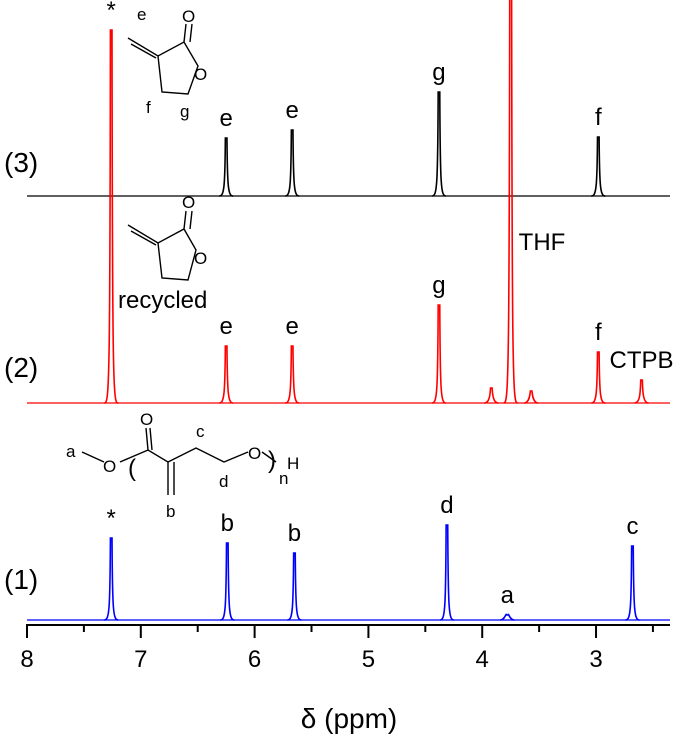 Image resolution: width=693 pixels, height=742 pixels. Describe the element at coordinates (446, 505) in the screenshot. I see `peak-label: d` at that location.